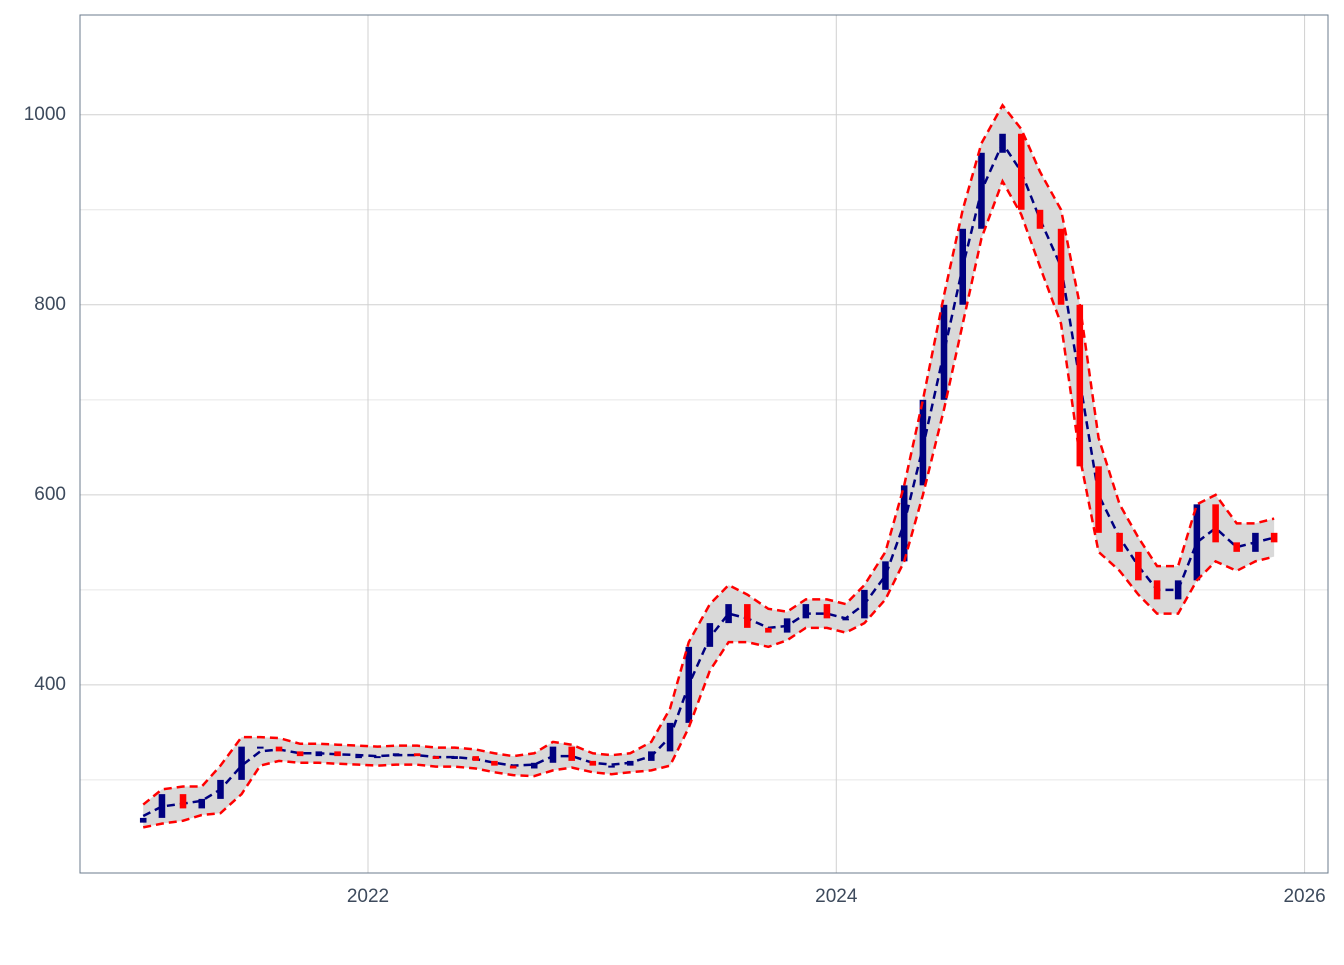 The image size is (1344, 965). I want to click on x-tick-label: 2022, so click(368, 896).